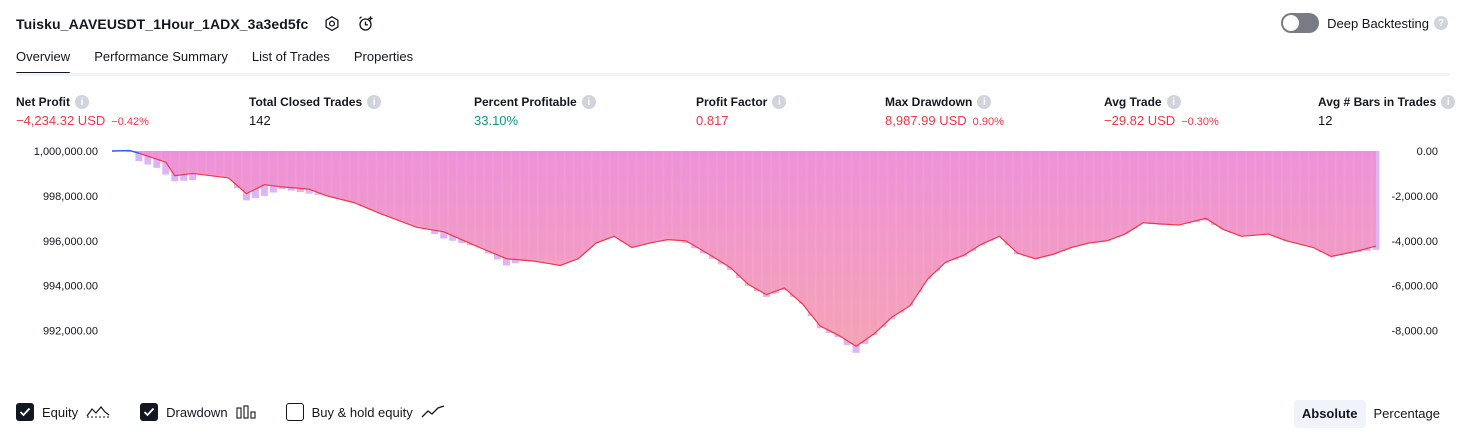 This screenshot has width=1466, height=438. What do you see at coordinates (61, 120) in the screenshot?
I see `metric-value: −4,234.32 USD` at bounding box center [61, 120].